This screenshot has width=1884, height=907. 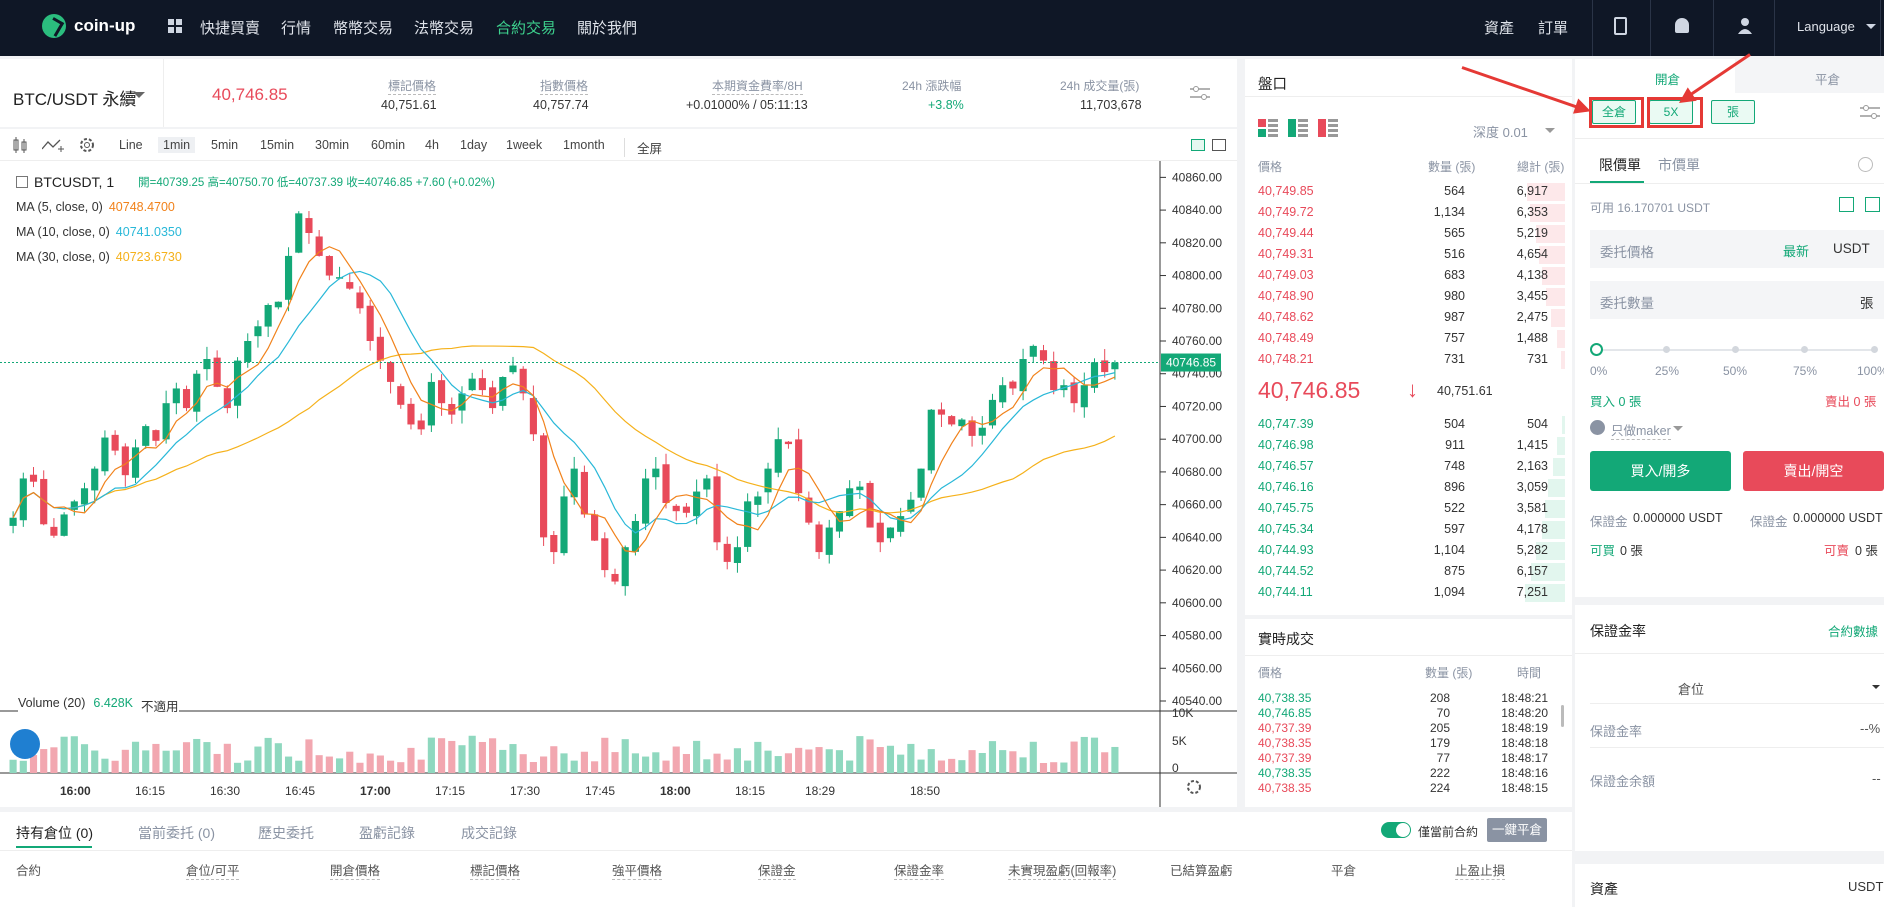 What do you see at coordinates (1679, 165) in the screenshot?
I see `tab-market-order: 市價單` at bounding box center [1679, 165].